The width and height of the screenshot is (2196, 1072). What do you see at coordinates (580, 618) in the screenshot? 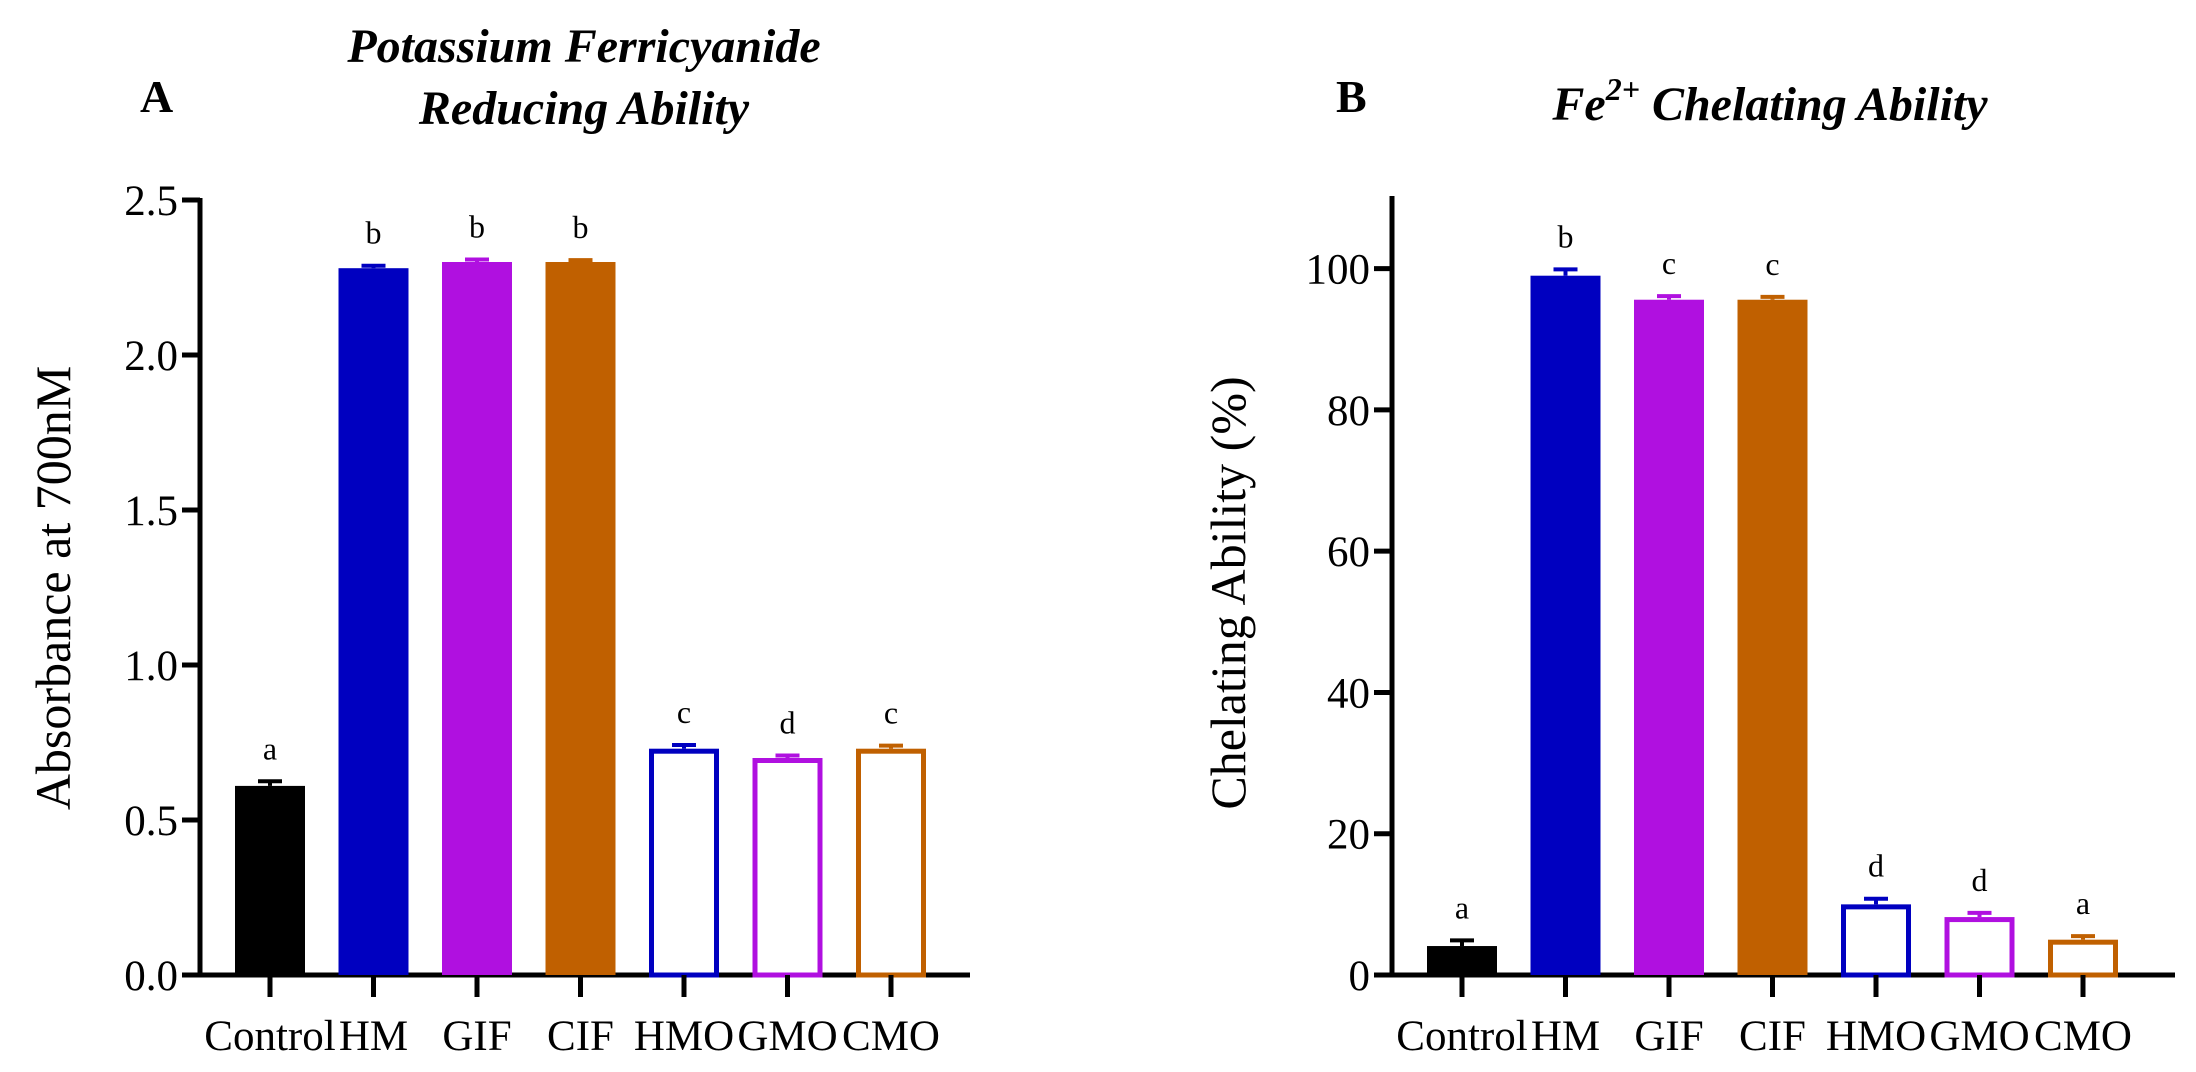
I see `panel-a-bar-cif` at bounding box center [580, 618].